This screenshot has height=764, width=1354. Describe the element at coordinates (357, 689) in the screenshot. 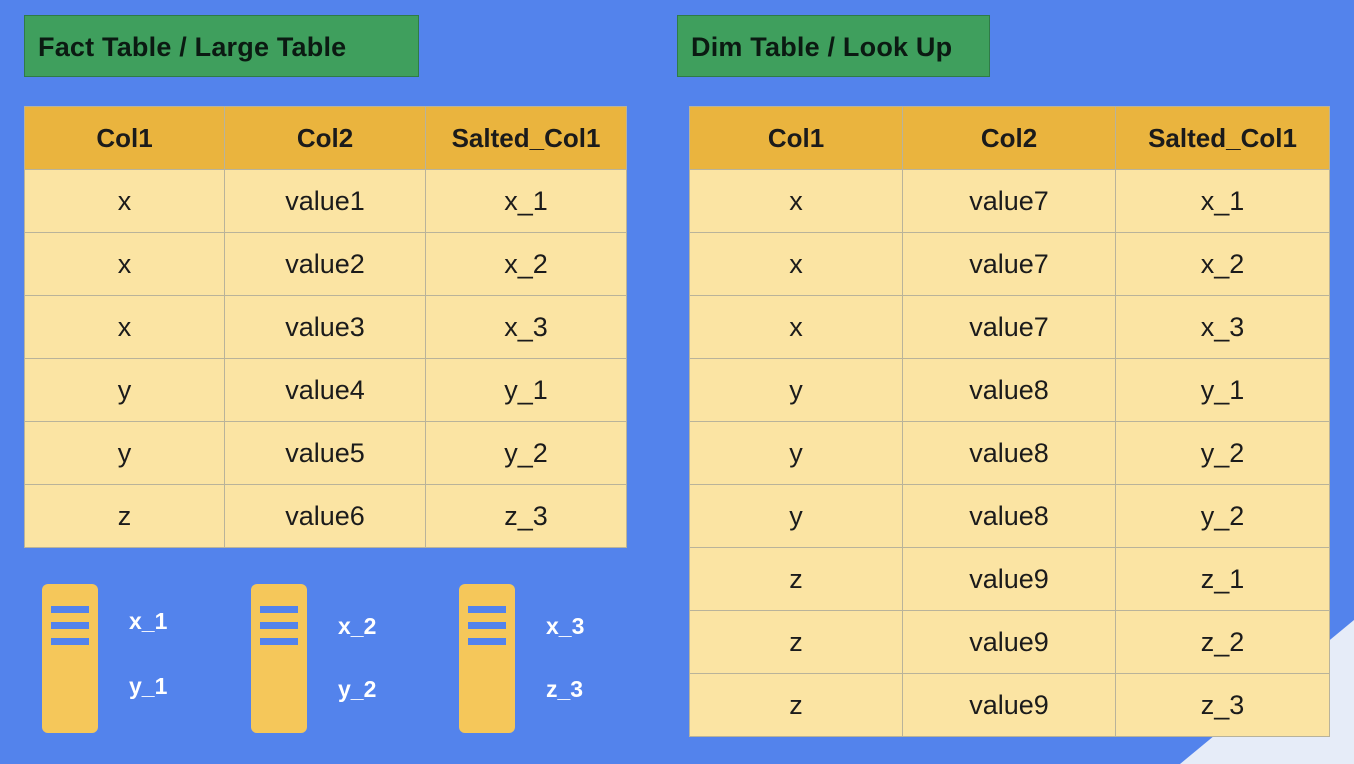

I see `partition-2-key-2: y_2` at that location.